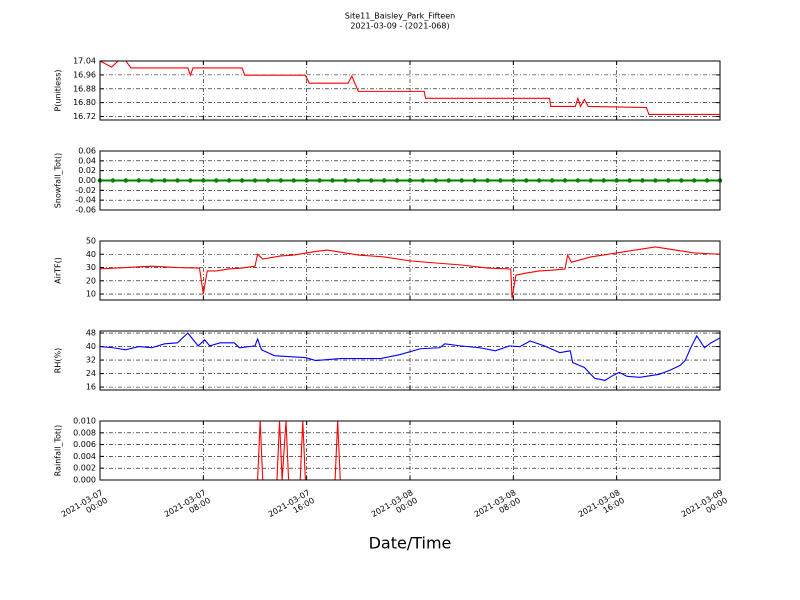  I want to click on y-tick-label: -0.04, so click(85, 200).